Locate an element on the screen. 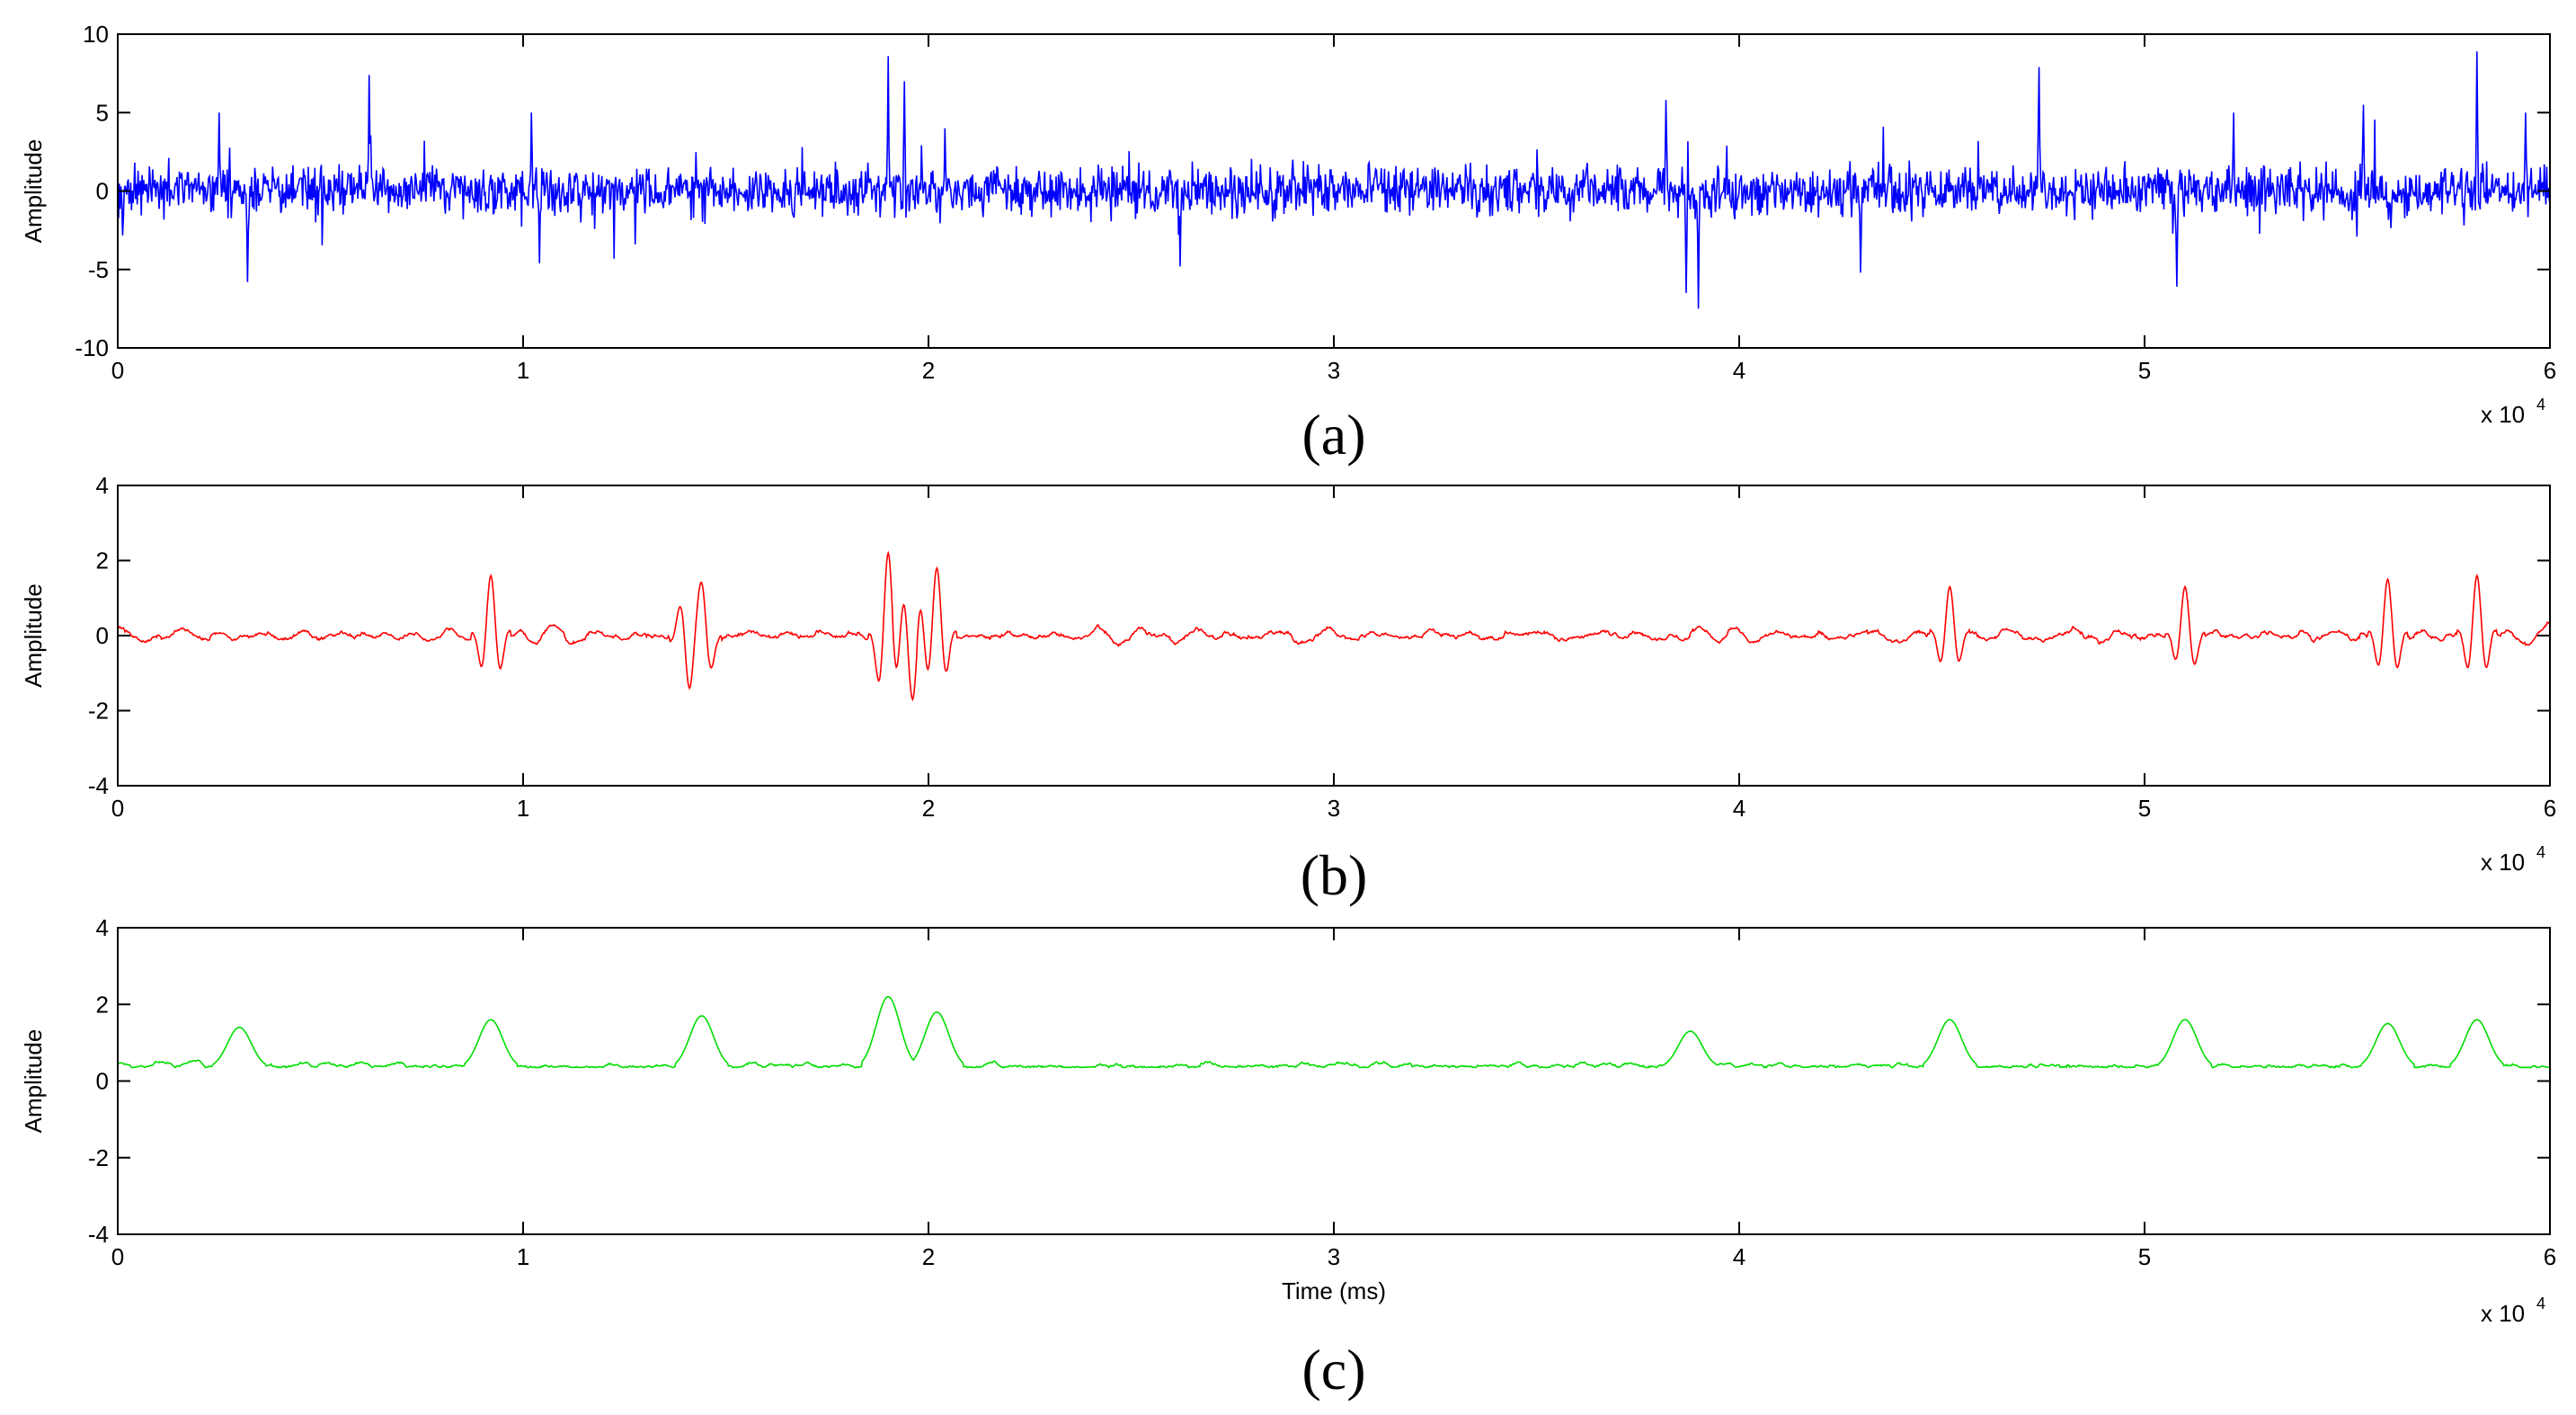 Image resolution: width=2576 pixels, height=1415 pixels. y-tick-label: -5 is located at coordinates (98, 269).